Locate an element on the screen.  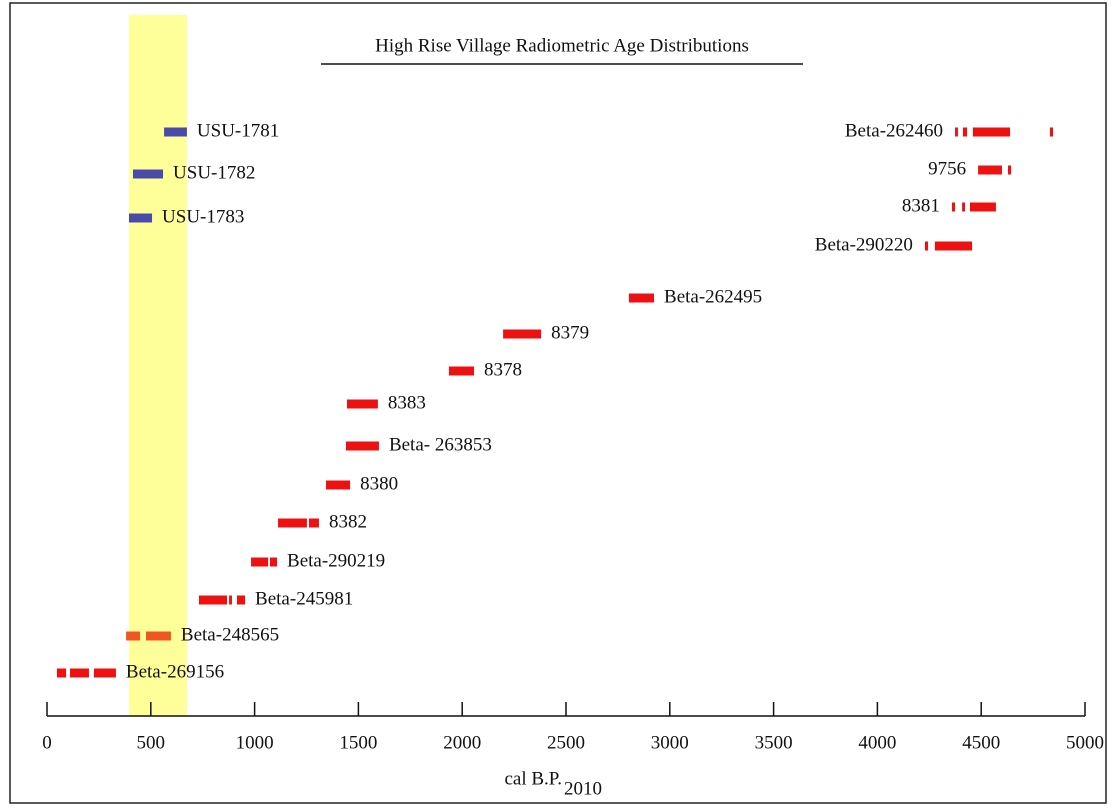
x-tick-label: 4500 is located at coordinates (981, 742).